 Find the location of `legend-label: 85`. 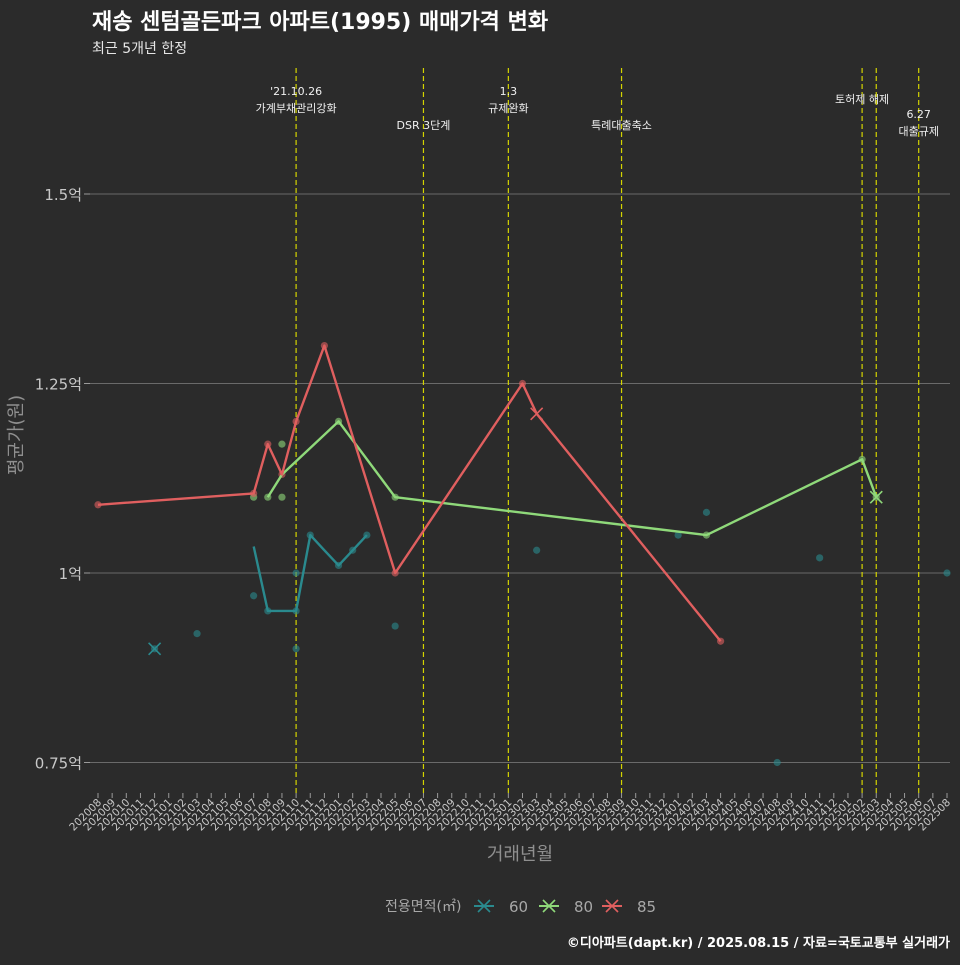

legend-label: 85 is located at coordinates (646, 907).